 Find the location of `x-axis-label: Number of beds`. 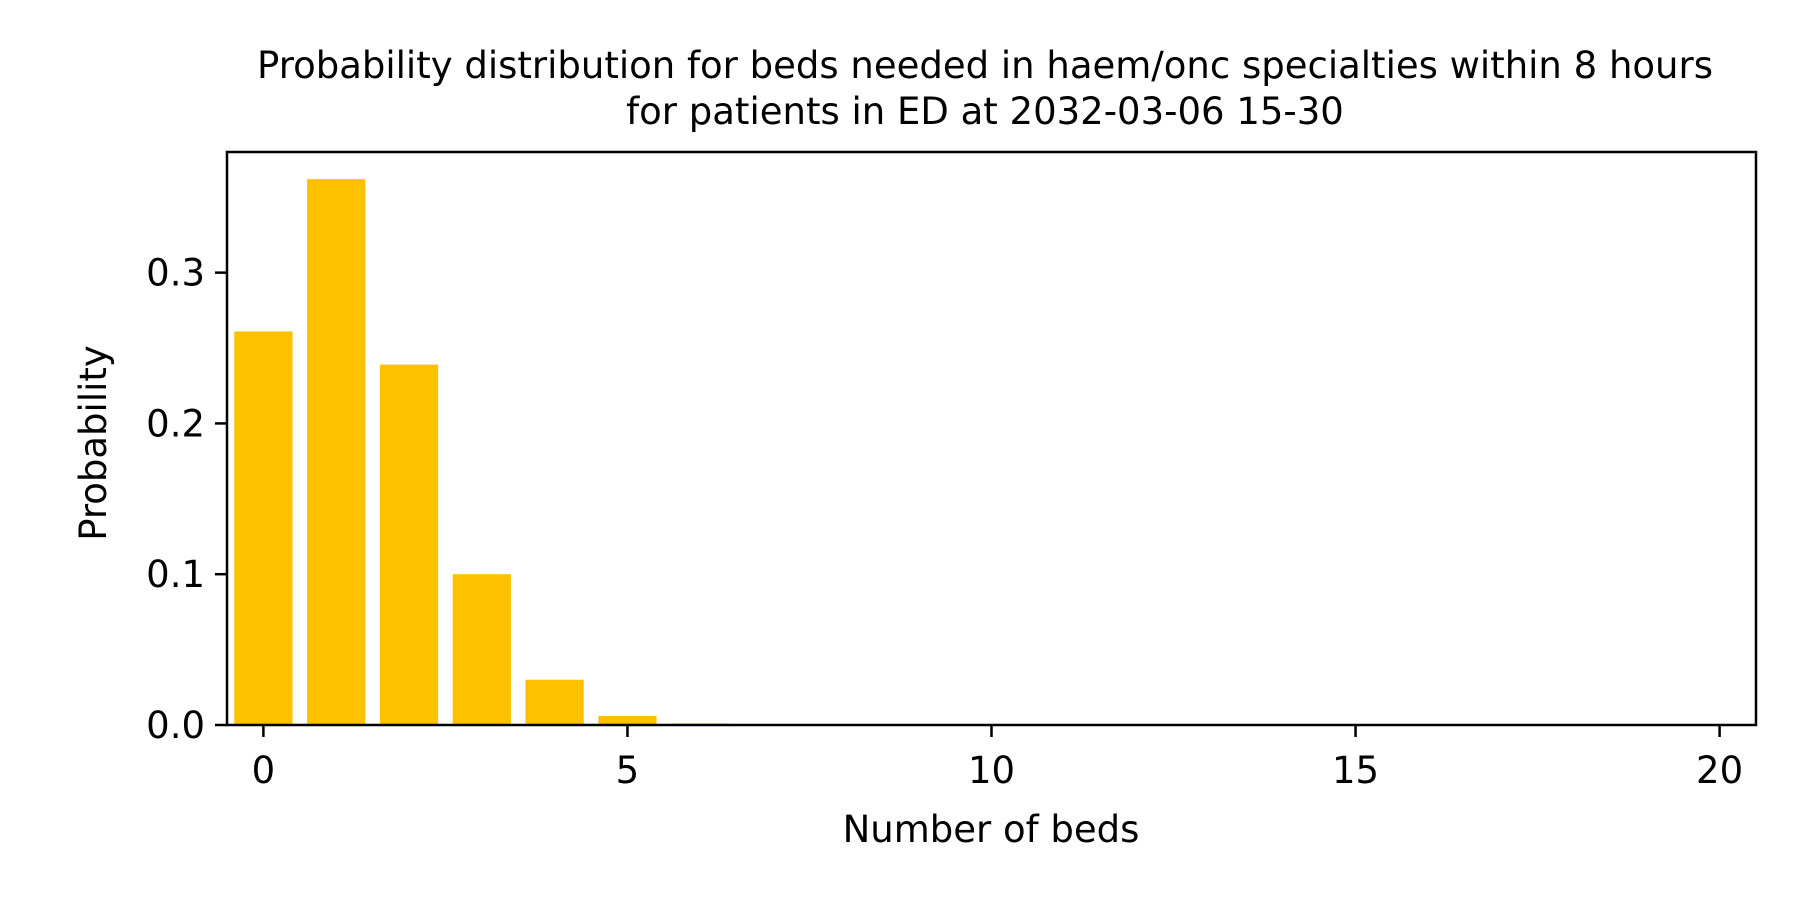

x-axis-label: Number of beds is located at coordinates (991, 829).